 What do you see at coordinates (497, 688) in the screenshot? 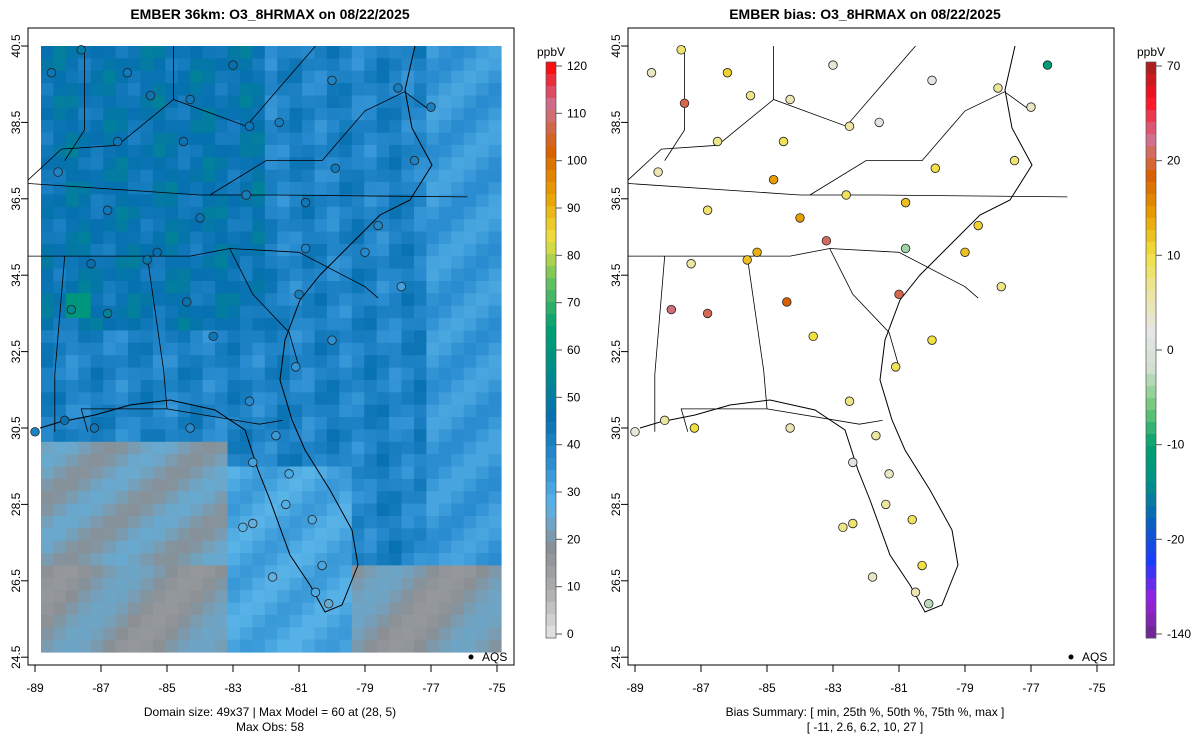
I see `x-tick-label: -75` at bounding box center [497, 688].